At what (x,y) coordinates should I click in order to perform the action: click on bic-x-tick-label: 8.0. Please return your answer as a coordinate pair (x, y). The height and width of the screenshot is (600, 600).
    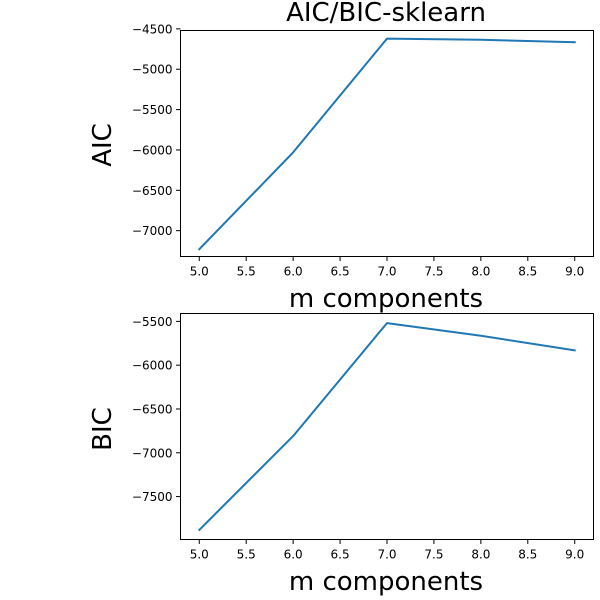
    Looking at the image, I should click on (480, 555).